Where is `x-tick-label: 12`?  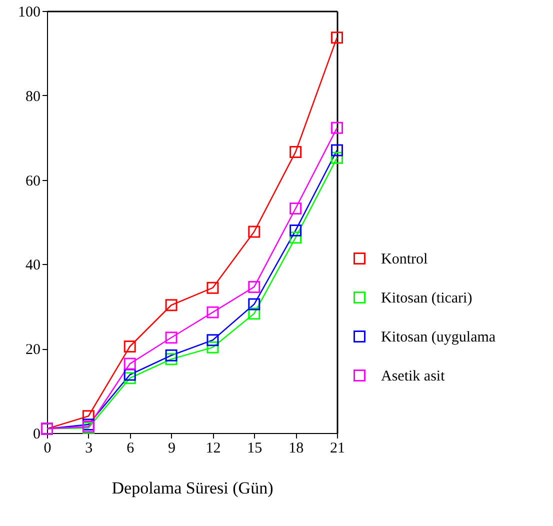 x-tick-label: 12 is located at coordinates (213, 448).